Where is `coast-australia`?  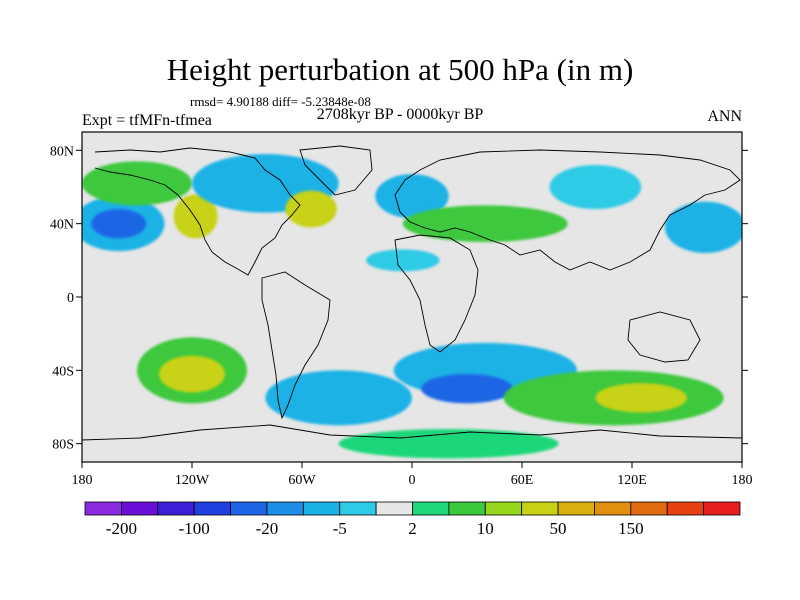
coast-australia is located at coordinates (664, 337).